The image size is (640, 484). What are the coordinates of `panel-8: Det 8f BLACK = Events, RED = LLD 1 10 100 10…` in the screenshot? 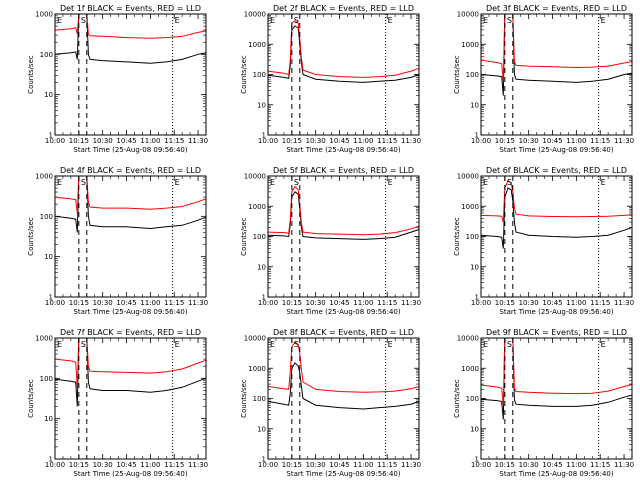 It's located at (330, 403).